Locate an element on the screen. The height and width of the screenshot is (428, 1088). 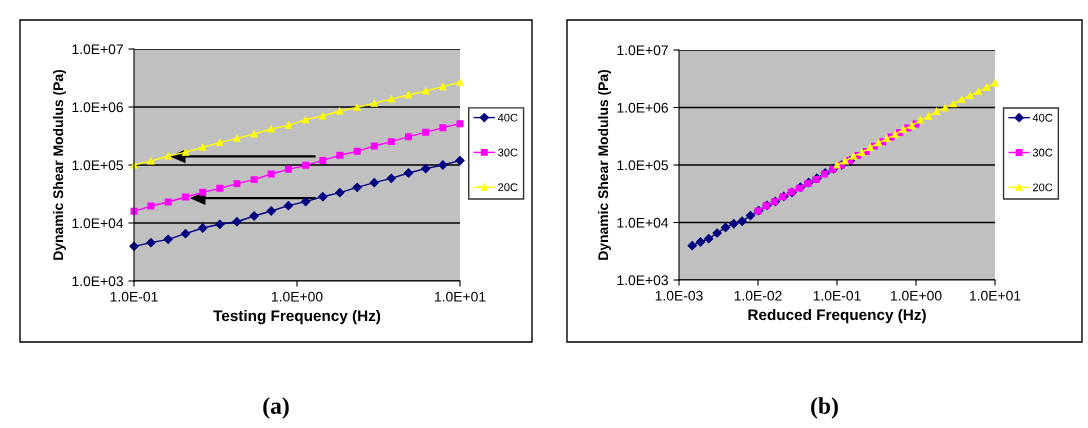
text: (b) is located at coordinates (824, 408).